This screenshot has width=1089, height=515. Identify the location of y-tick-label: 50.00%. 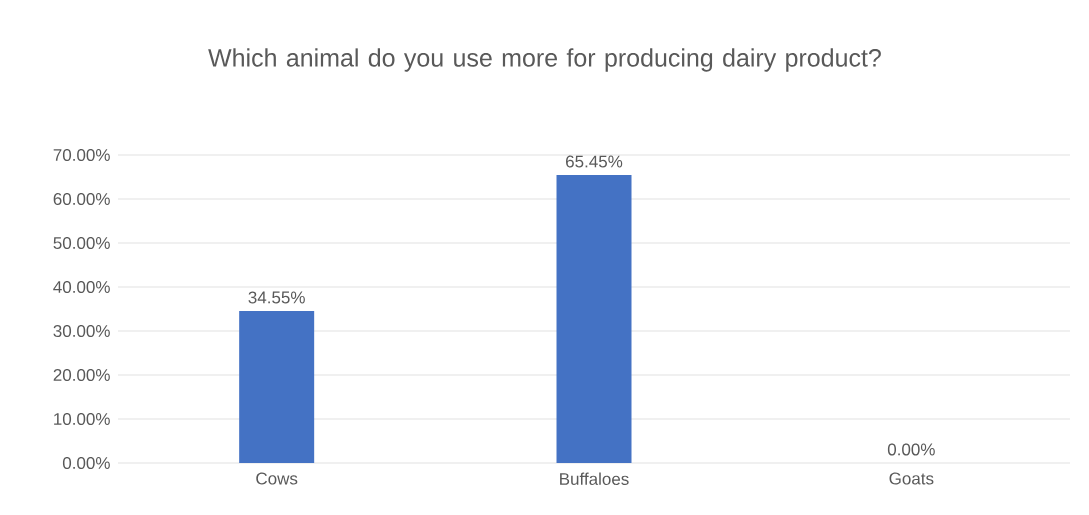
(81, 243).